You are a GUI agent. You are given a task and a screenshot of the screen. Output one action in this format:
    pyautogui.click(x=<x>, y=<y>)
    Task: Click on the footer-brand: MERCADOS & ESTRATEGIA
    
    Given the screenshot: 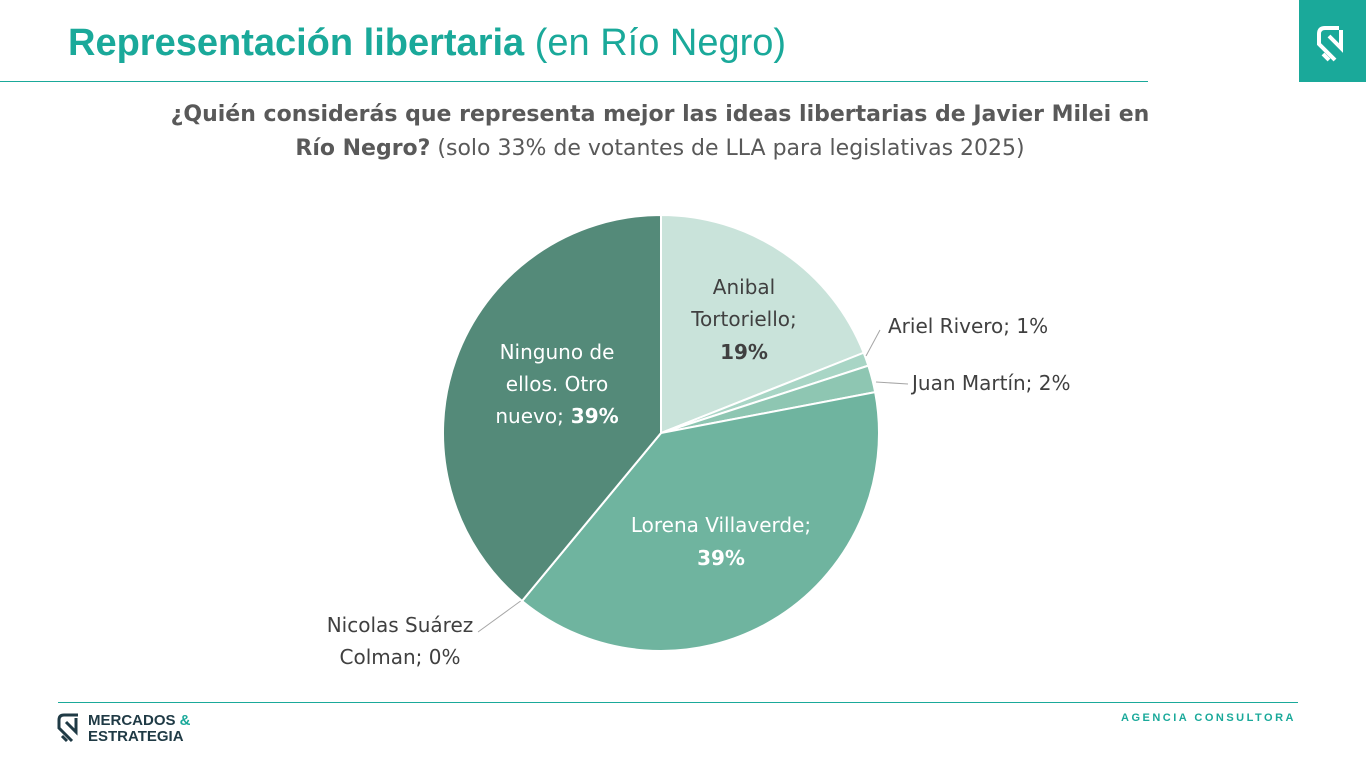 What is the action you would take?
    pyautogui.click(x=139, y=728)
    